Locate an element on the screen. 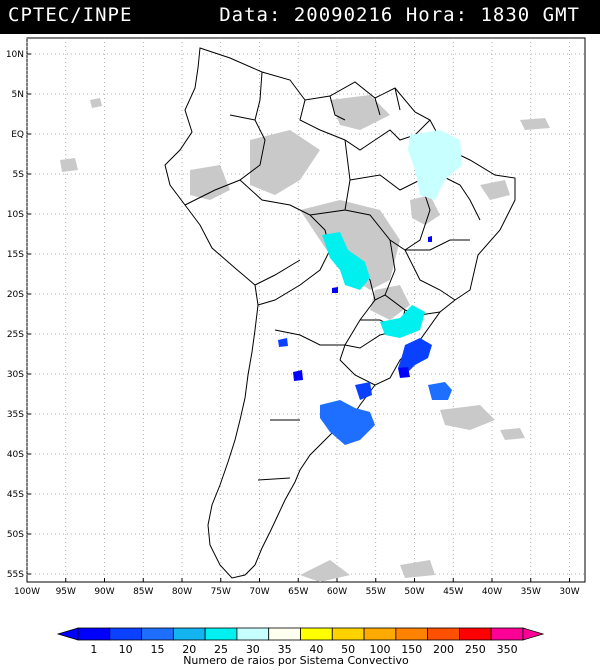 The width and height of the screenshot is (600, 670). legend-value: 150 is located at coordinates (411, 649).